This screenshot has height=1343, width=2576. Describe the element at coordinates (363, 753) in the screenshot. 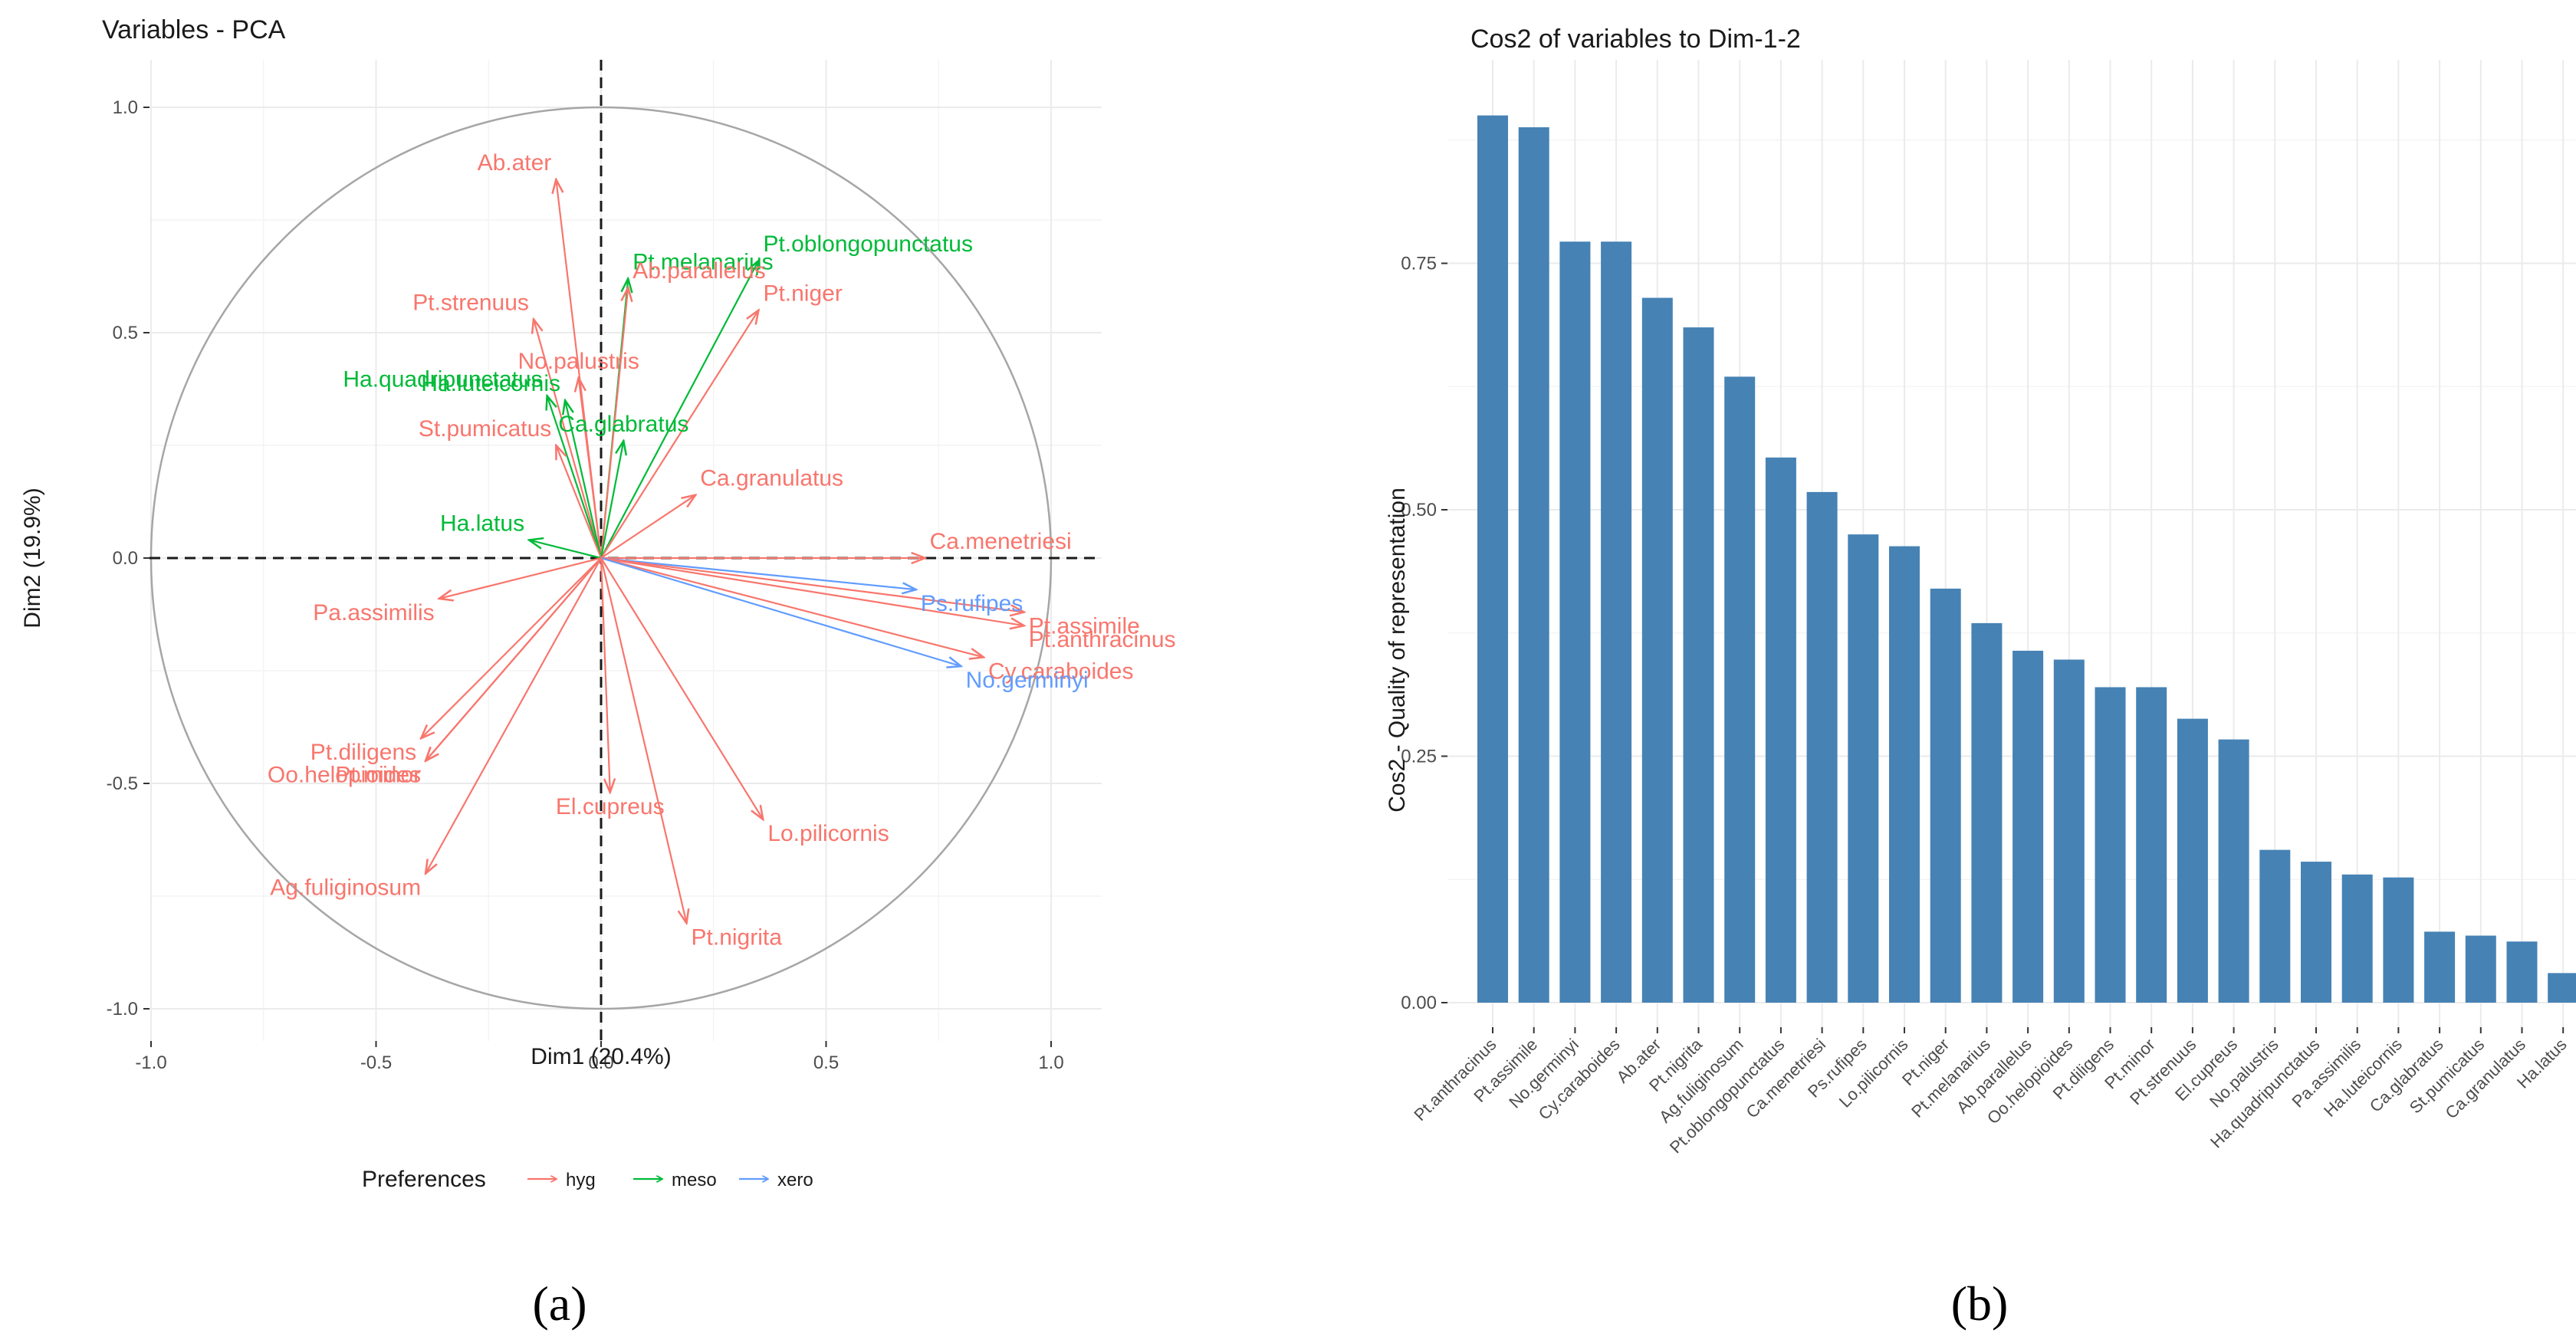

I see `variable-label-Pt.diligens: Pt.diligens` at that location.